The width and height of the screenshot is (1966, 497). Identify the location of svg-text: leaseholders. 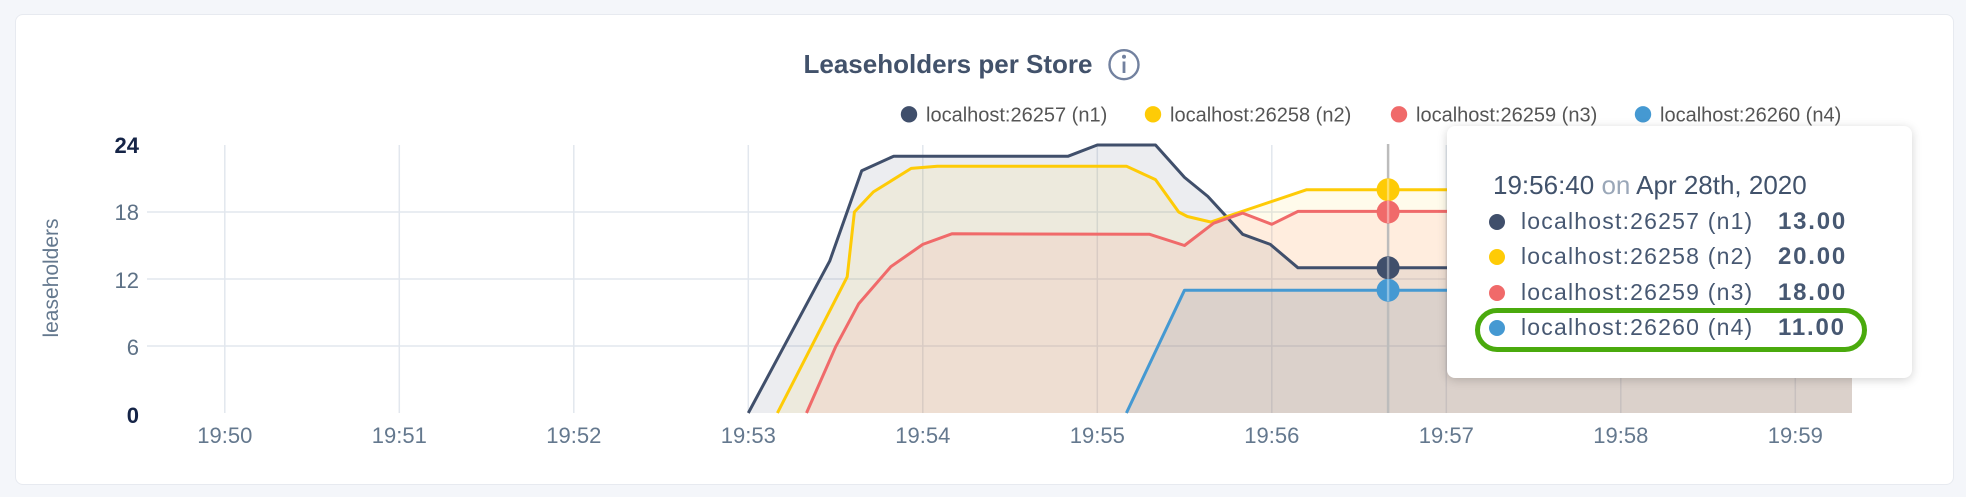
(51, 277).